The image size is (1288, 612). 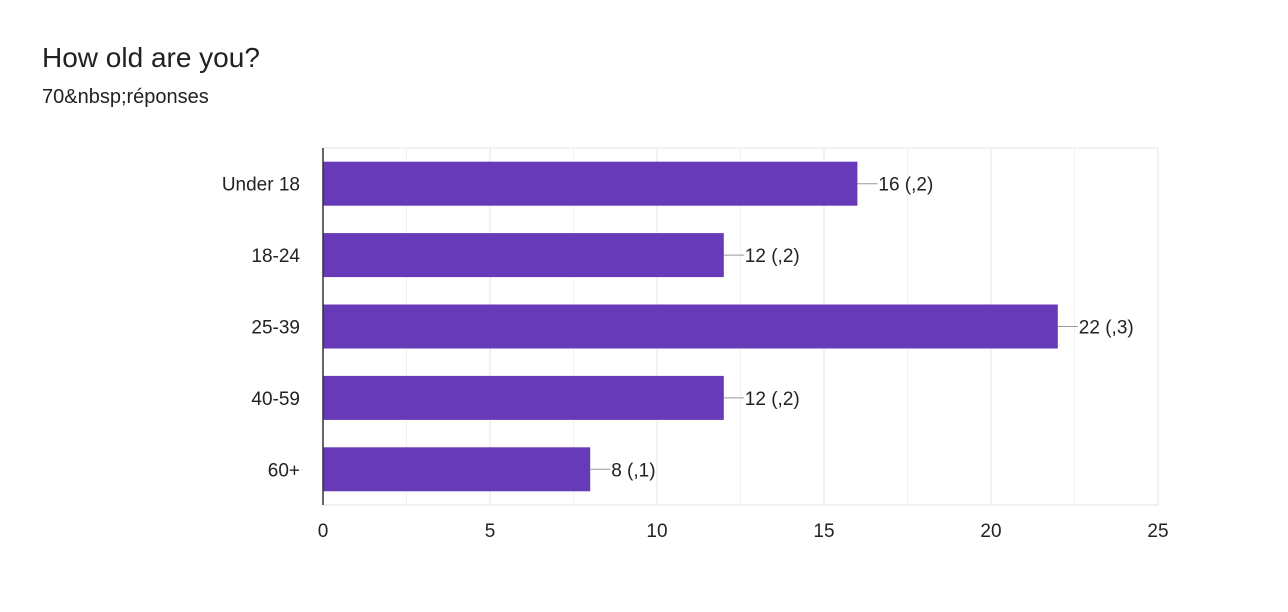 What do you see at coordinates (275, 399) in the screenshot?
I see `category-label: 40-59` at bounding box center [275, 399].